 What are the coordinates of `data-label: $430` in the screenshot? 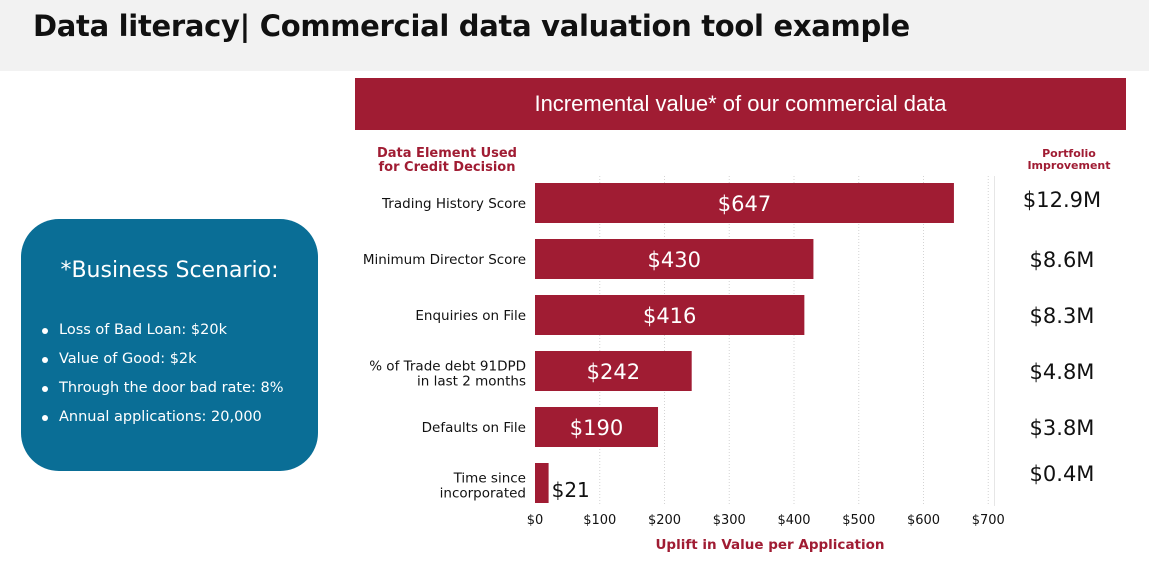 It's located at (673, 260).